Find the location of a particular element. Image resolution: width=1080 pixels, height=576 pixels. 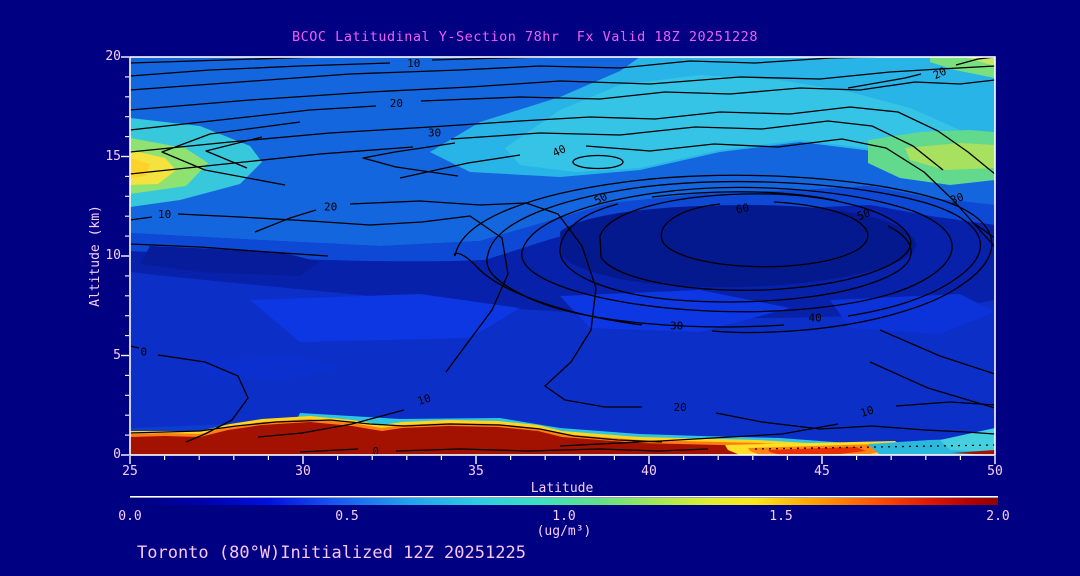

contour-label: 60 is located at coordinates (742, 208).